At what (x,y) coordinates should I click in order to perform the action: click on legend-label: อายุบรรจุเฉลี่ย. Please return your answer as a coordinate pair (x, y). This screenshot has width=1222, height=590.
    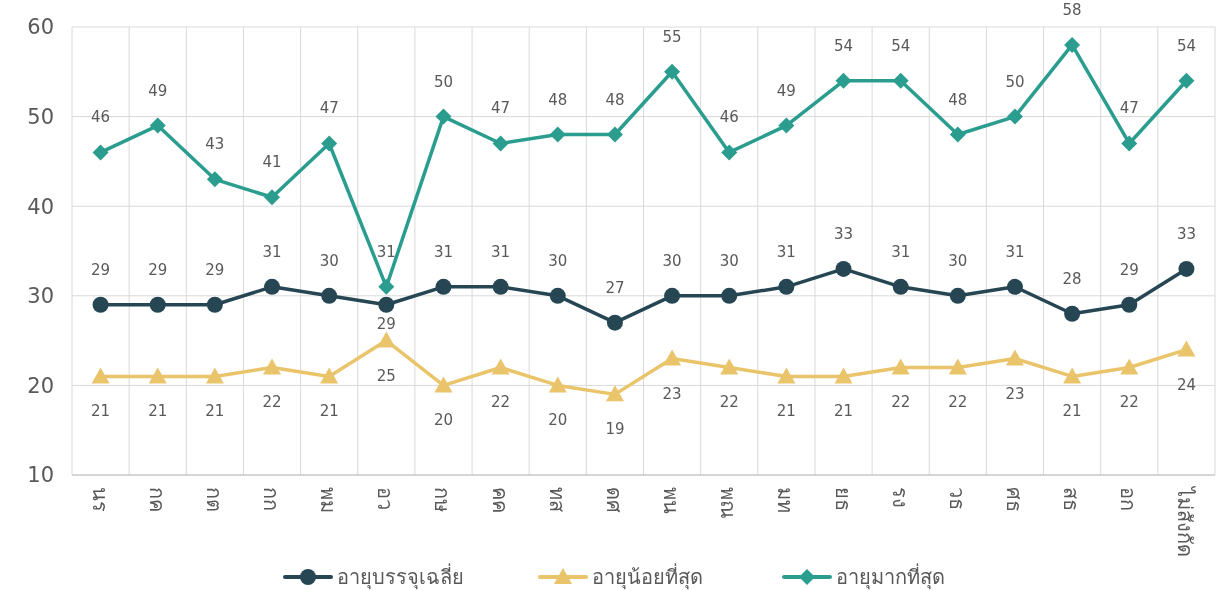
    Looking at the image, I should click on (400, 576).